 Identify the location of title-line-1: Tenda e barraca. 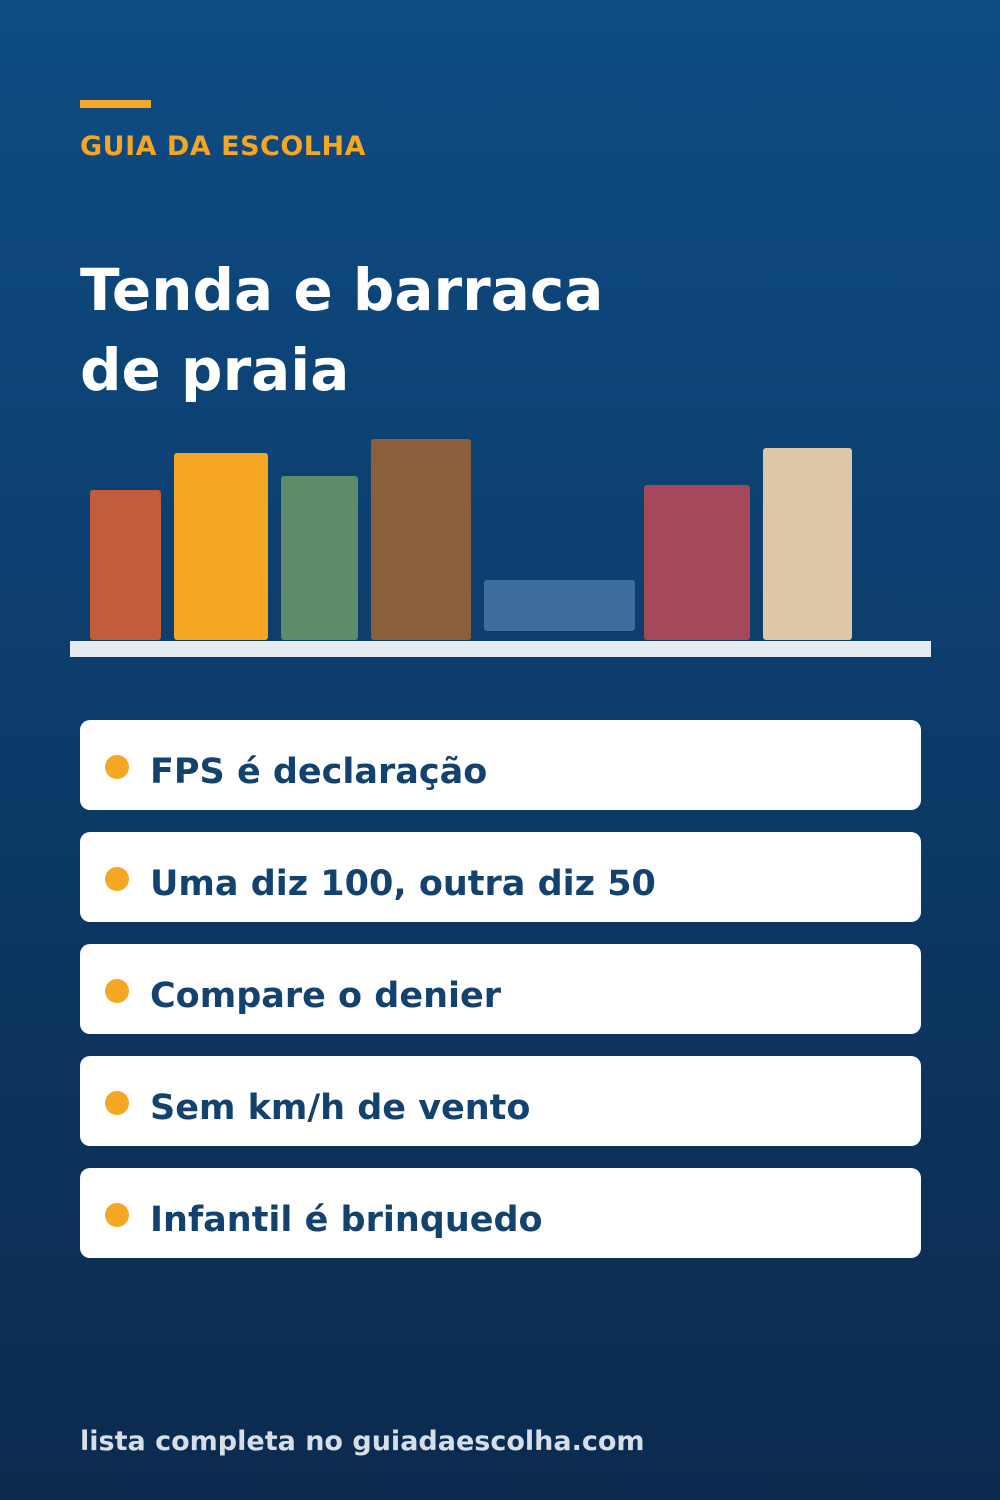
(342, 290).